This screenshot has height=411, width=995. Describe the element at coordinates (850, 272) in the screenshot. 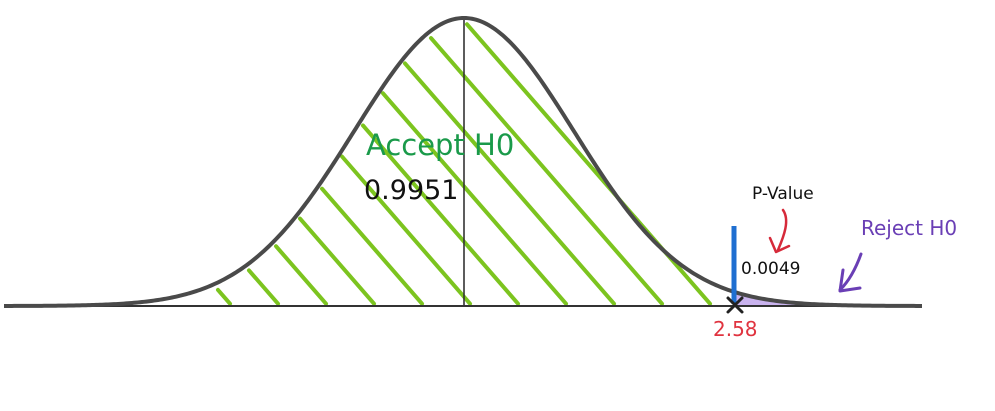

I see `reject-arrow` at that location.